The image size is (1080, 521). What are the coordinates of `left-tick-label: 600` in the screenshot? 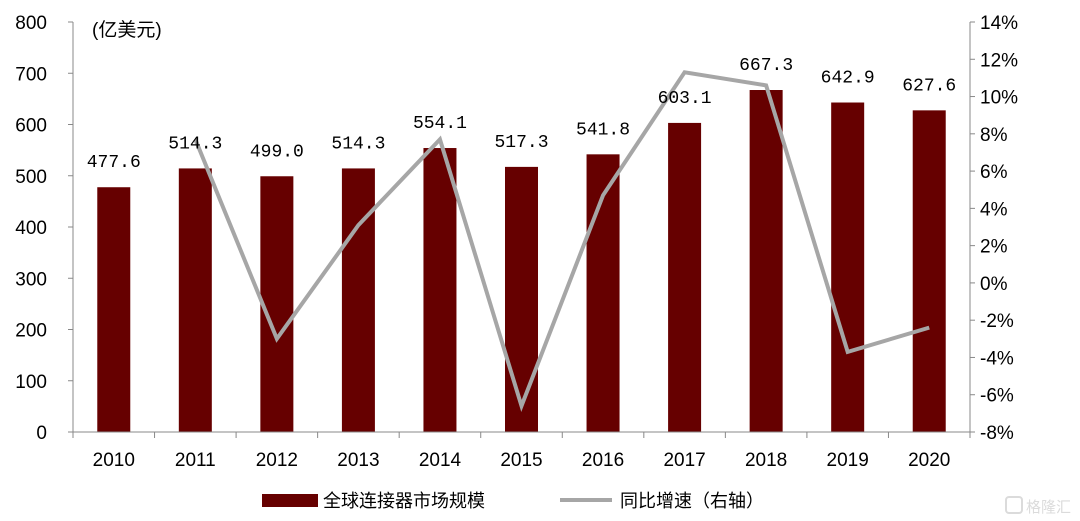 It's located at (31, 126).